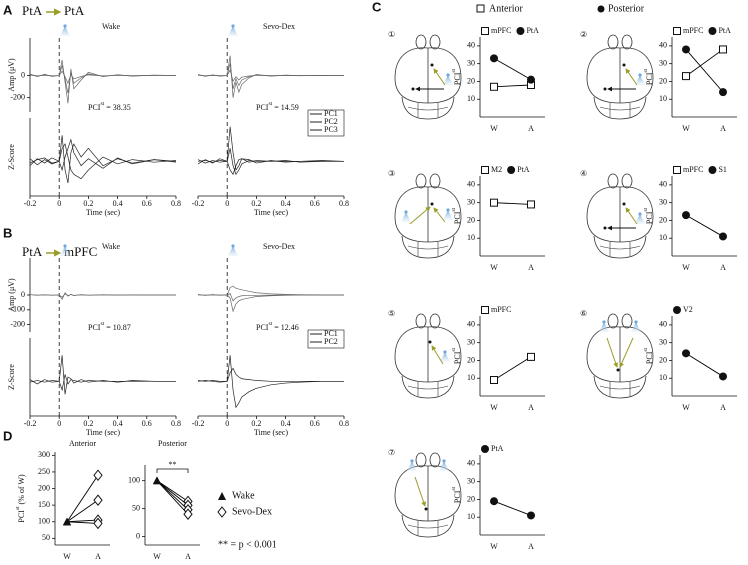 This screenshot has width=748, height=565. I want to click on panel-number: ①, so click(391, 34).